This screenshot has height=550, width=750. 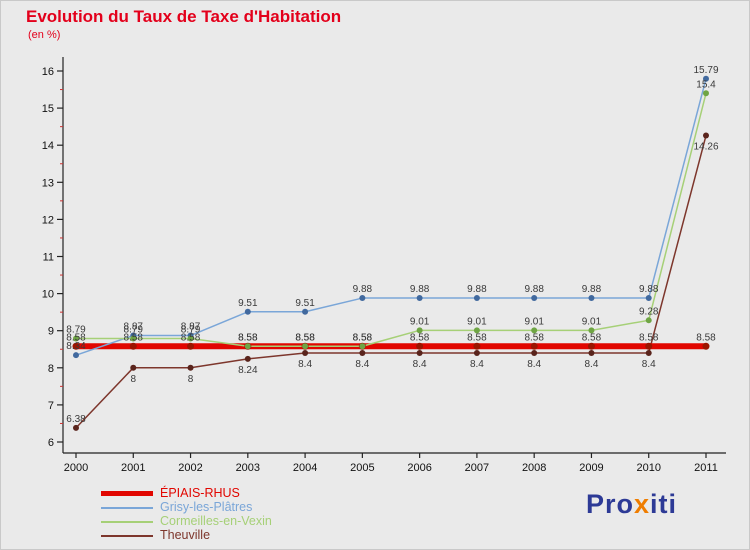 What do you see at coordinates (649, 311) in the screenshot?
I see `svg-text: 9.28` at bounding box center [649, 311].